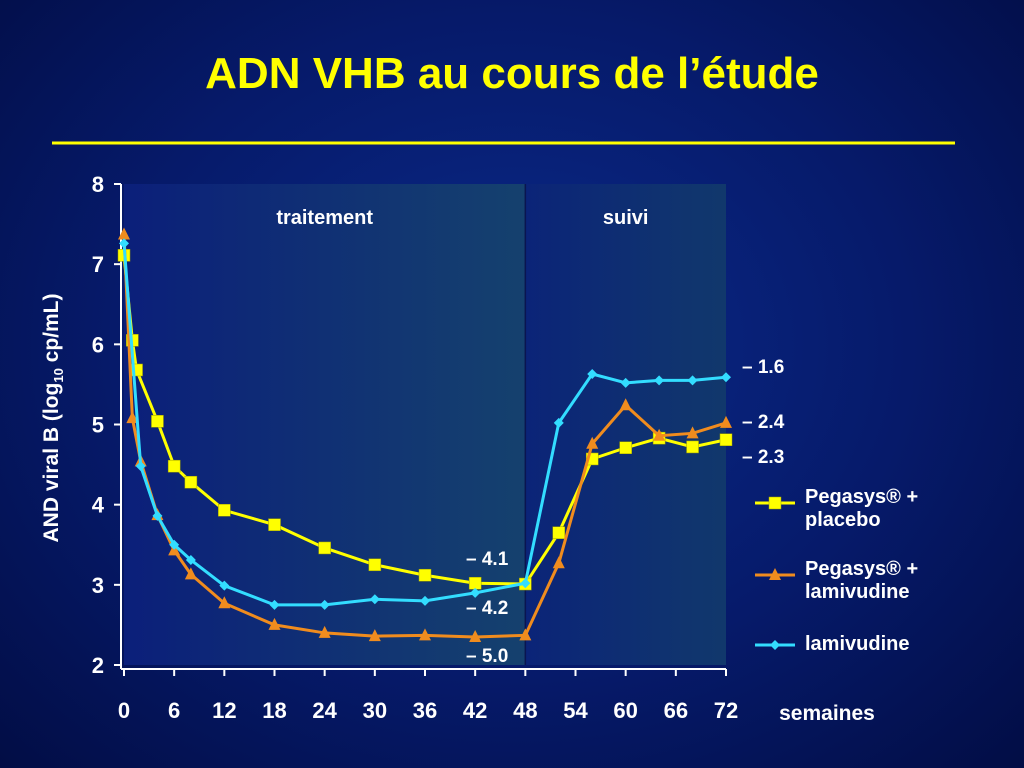 The height and width of the screenshot is (768, 1024). What do you see at coordinates (98, 665) in the screenshot?
I see `y-tick-label: 2` at bounding box center [98, 665].